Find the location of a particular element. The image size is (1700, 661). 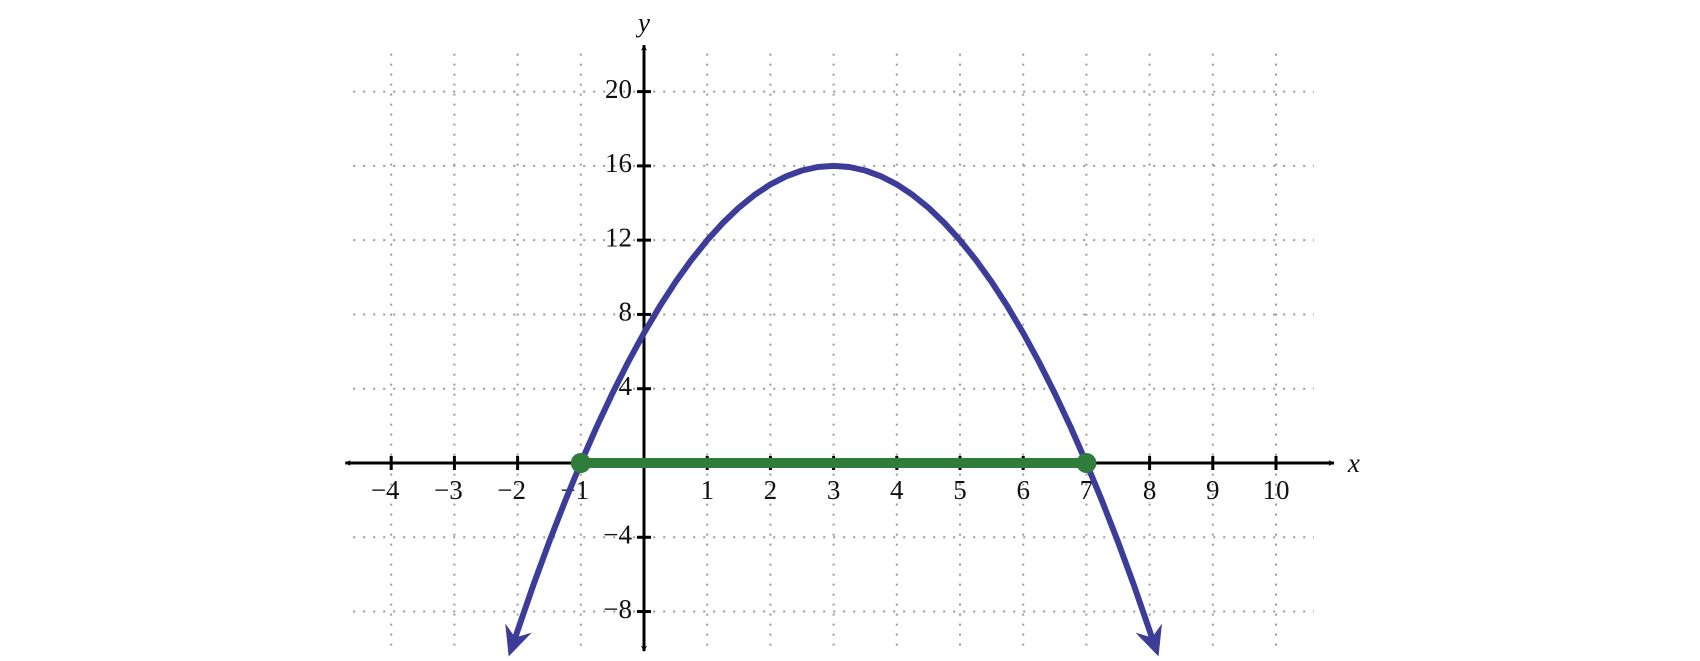

x-tick-label: 9 is located at coordinates (1213, 490).